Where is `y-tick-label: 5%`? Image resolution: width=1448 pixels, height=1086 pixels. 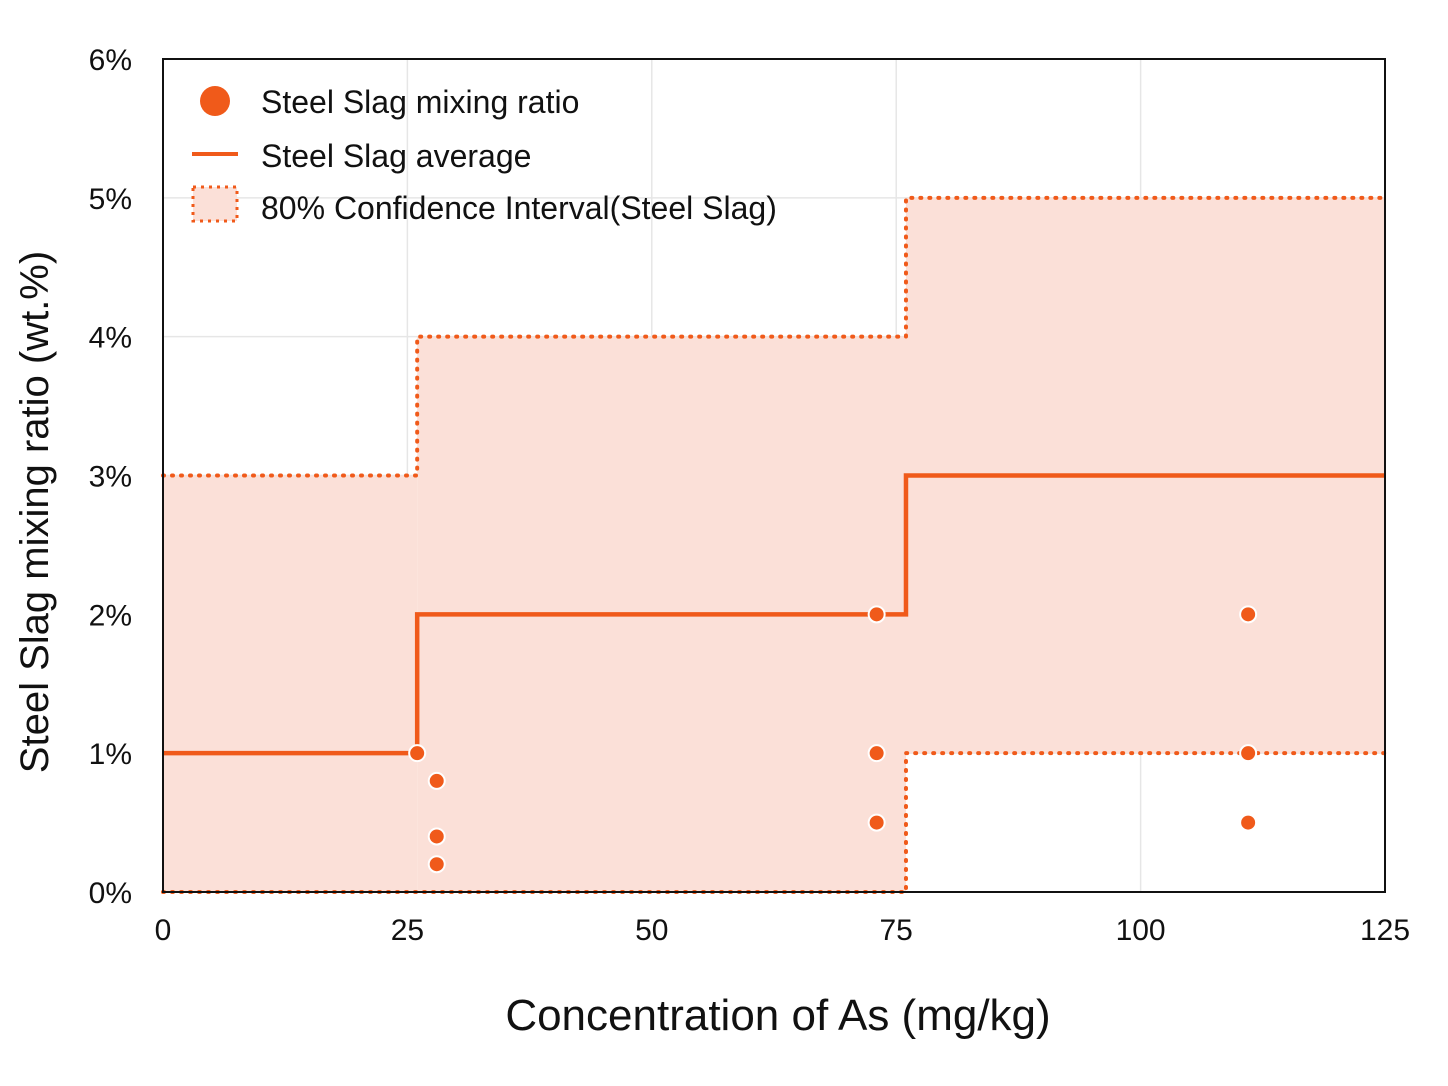
y-tick-label: 5% is located at coordinates (110, 199).